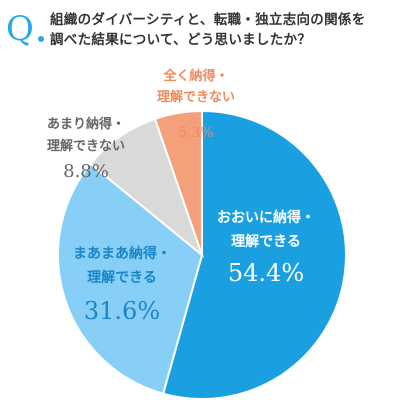 The width and height of the screenshot is (400, 400). I want to click on slice-label-3-line-2: 理解できない, so click(86, 146).